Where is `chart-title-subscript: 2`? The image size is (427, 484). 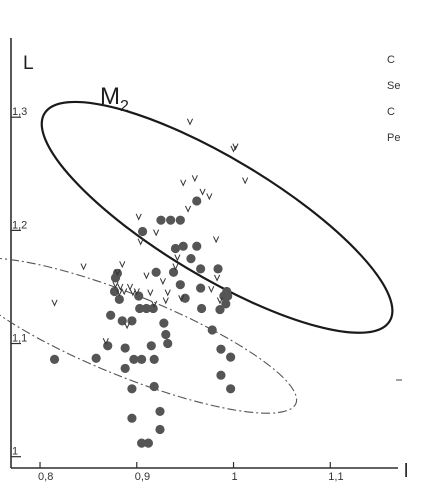
chart-title-subscript: 2 is located at coordinates (124, 106).